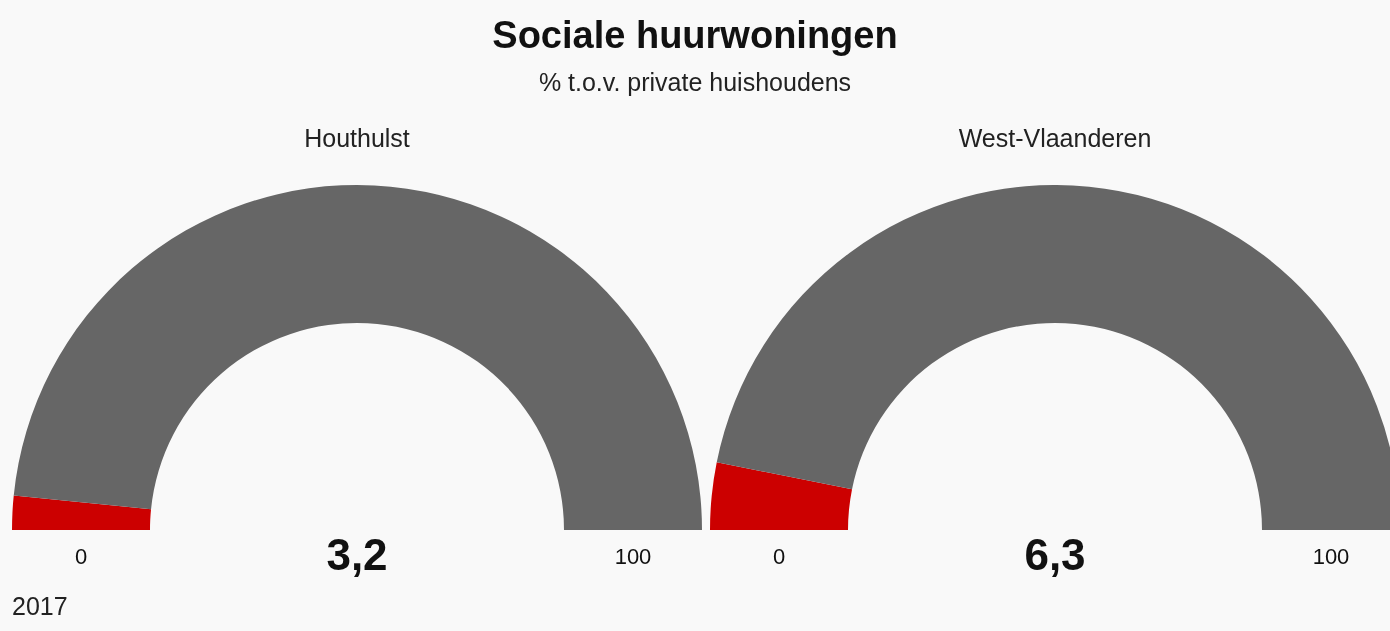  What do you see at coordinates (1055, 138) in the screenshot?
I see `chart-title: West-Vlaanderen` at bounding box center [1055, 138].